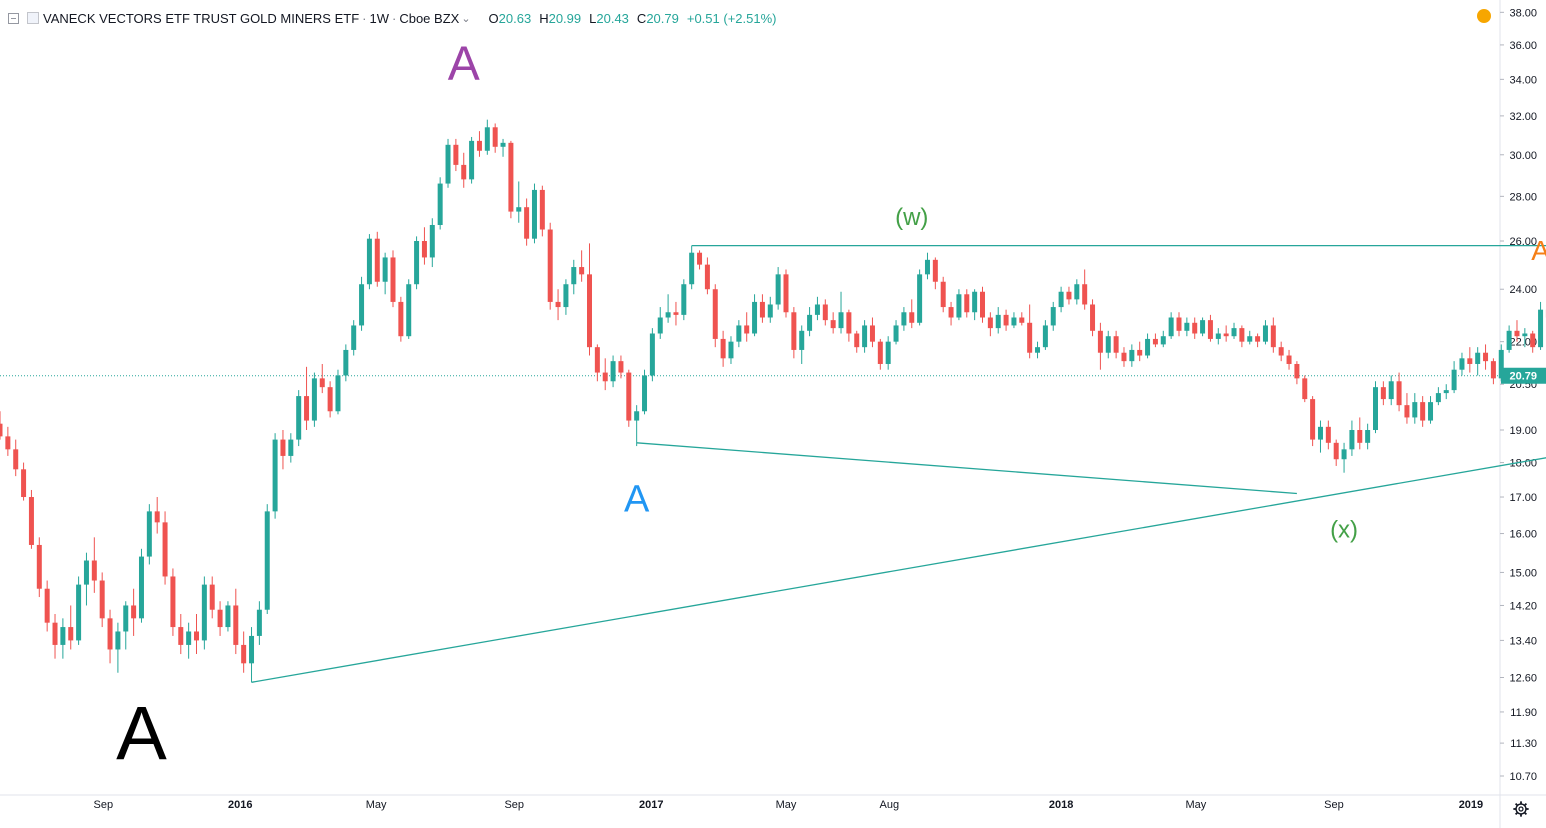  Describe the element at coordinates (379, 18) in the screenshot. I see `interval-label: 1W` at that location.